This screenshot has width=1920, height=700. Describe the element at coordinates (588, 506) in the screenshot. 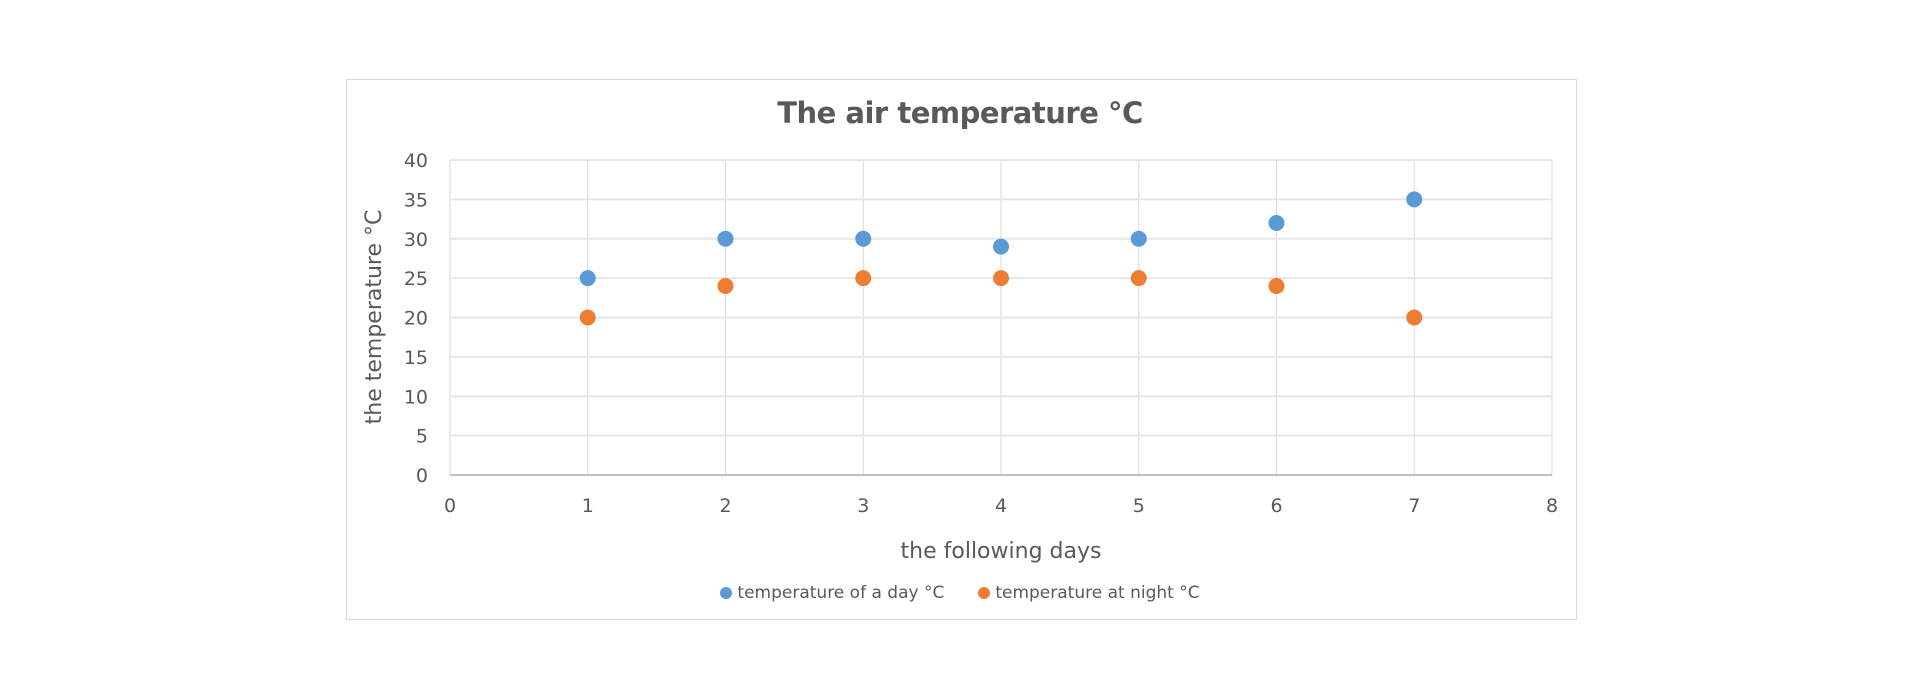

I see `x-tick-label: 1` at that location.